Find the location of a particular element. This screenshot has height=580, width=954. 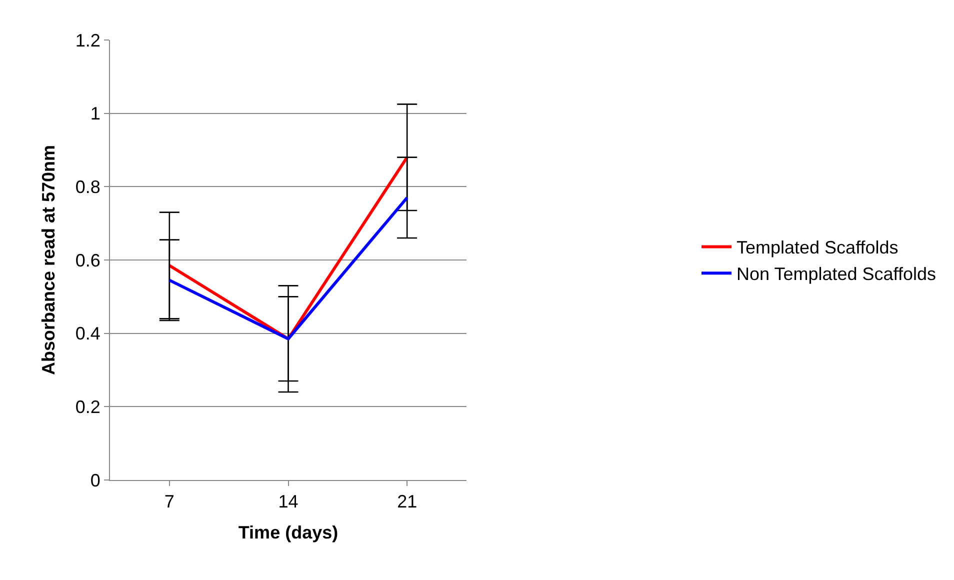

y-tick-label: 0.8 is located at coordinates (87, 186).